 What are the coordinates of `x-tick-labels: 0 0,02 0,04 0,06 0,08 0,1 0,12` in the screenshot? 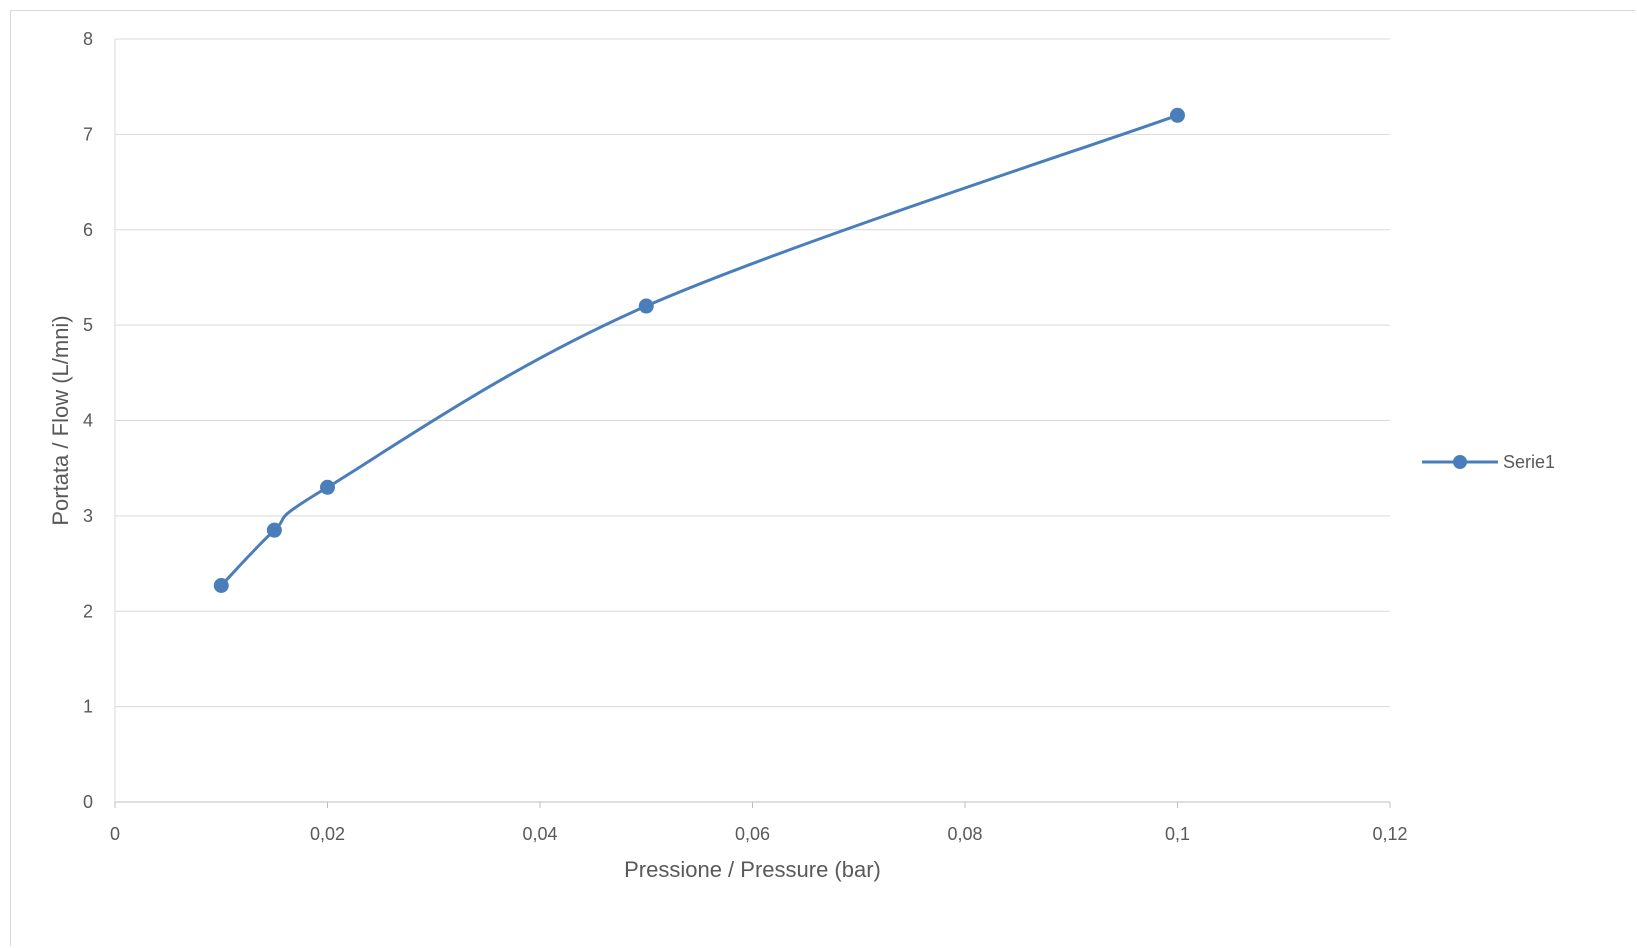 It's located at (759, 834).